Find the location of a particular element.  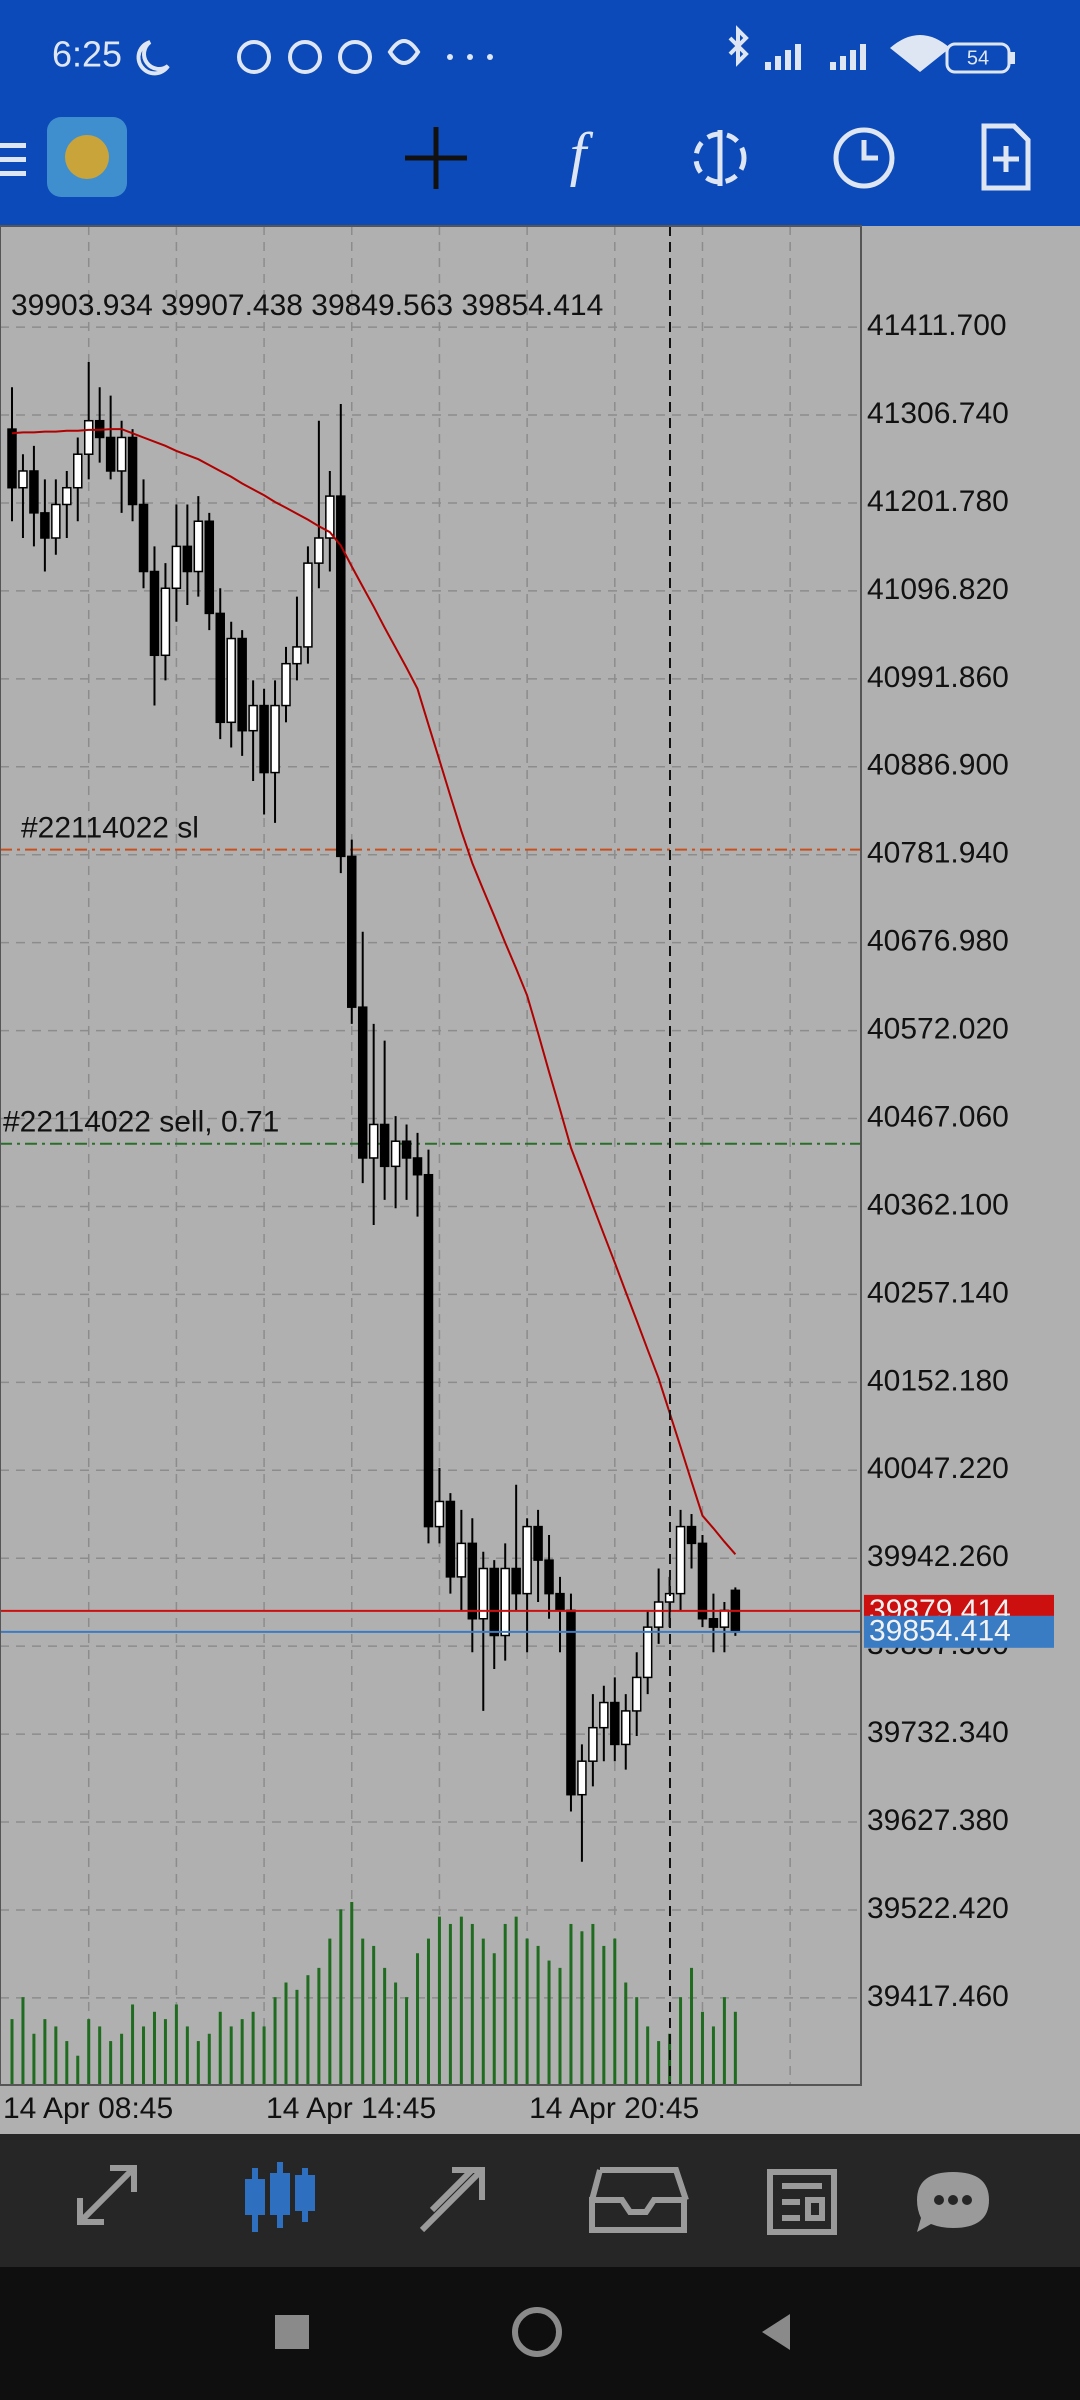

x-tick-label: 14 Apr 14:45 is located at coordinates (351, 2108).